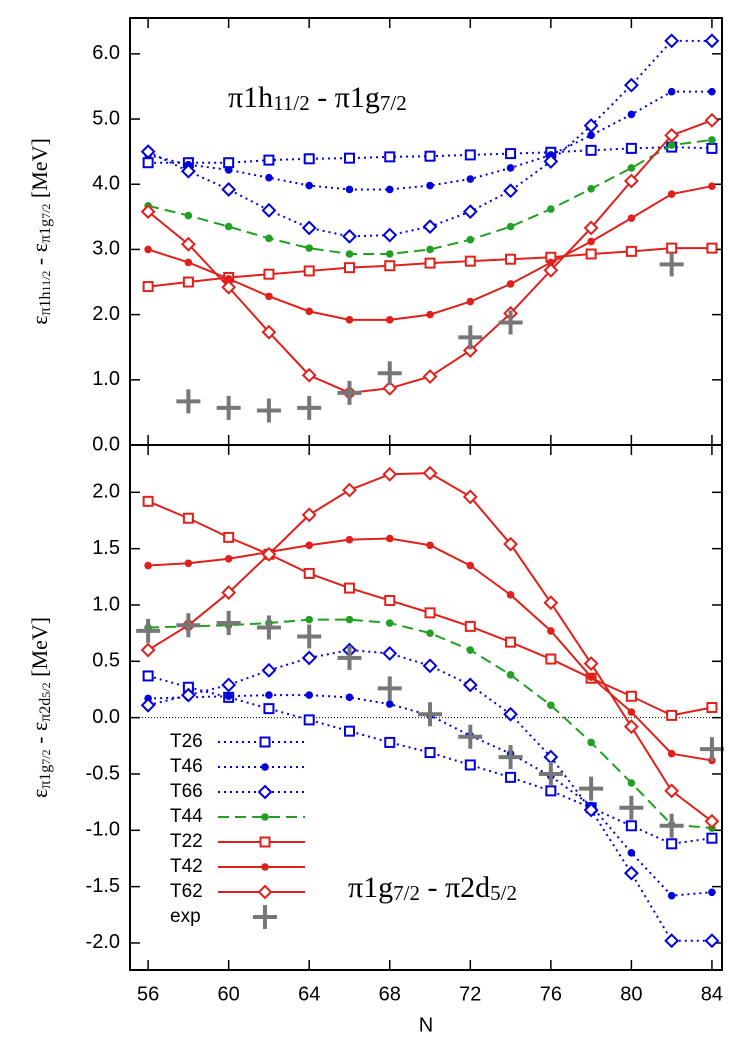  What do you see at coordinates (551, 994) in the screenshot?
I see `x-tick-label: 76` at bounding box center [551, 994].